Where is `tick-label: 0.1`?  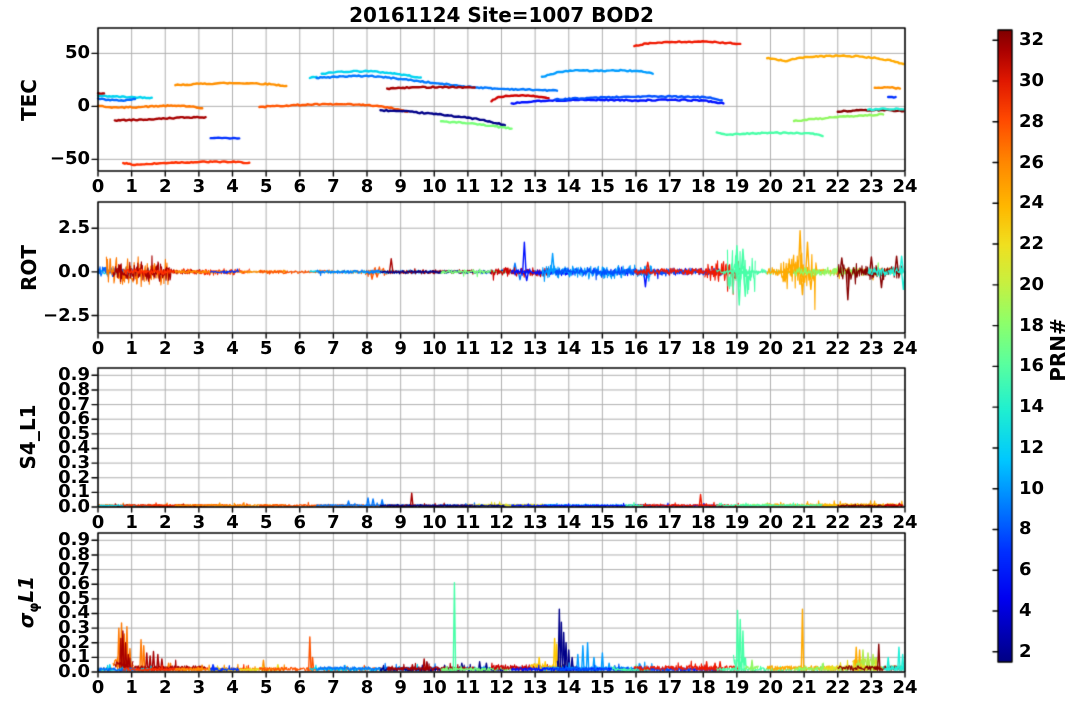 tick-label: 0.1 is located at coordinates (74, 657).